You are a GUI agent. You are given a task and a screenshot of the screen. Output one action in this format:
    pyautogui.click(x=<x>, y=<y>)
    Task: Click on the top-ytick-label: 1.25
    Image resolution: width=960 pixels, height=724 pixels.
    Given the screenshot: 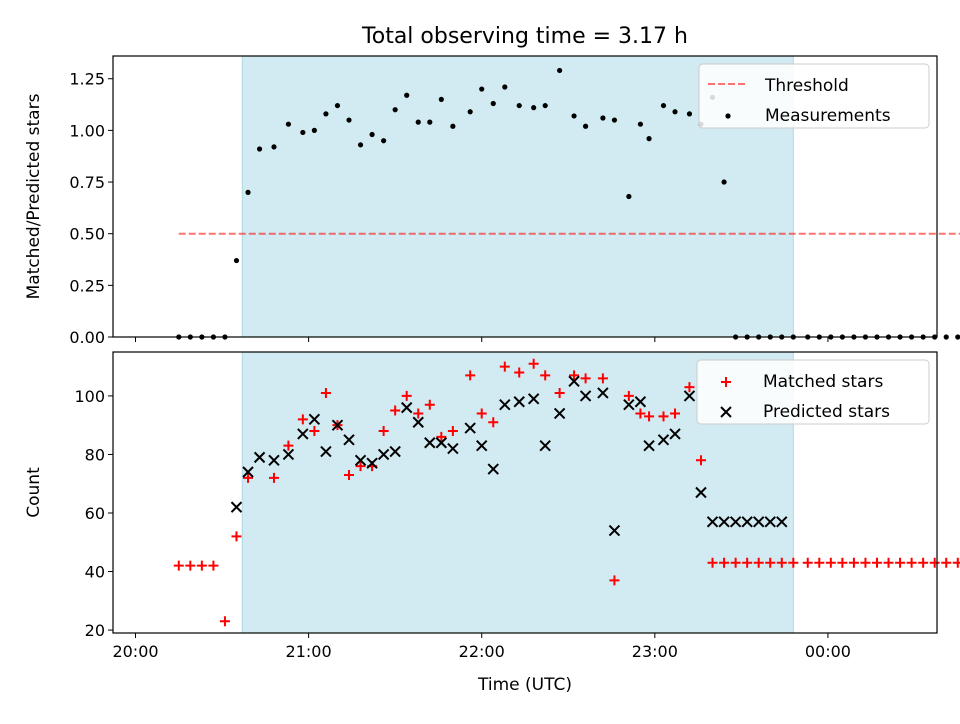 What is the action you would take?
    pyautogui.click(x=87, y=79)
    